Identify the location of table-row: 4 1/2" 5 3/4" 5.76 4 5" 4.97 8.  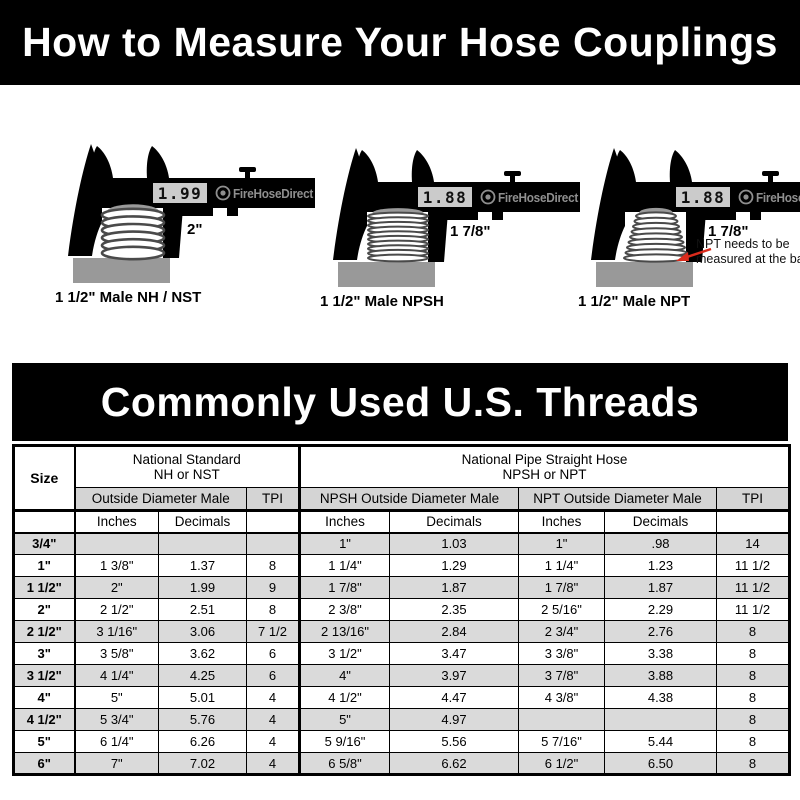
(402, 719).